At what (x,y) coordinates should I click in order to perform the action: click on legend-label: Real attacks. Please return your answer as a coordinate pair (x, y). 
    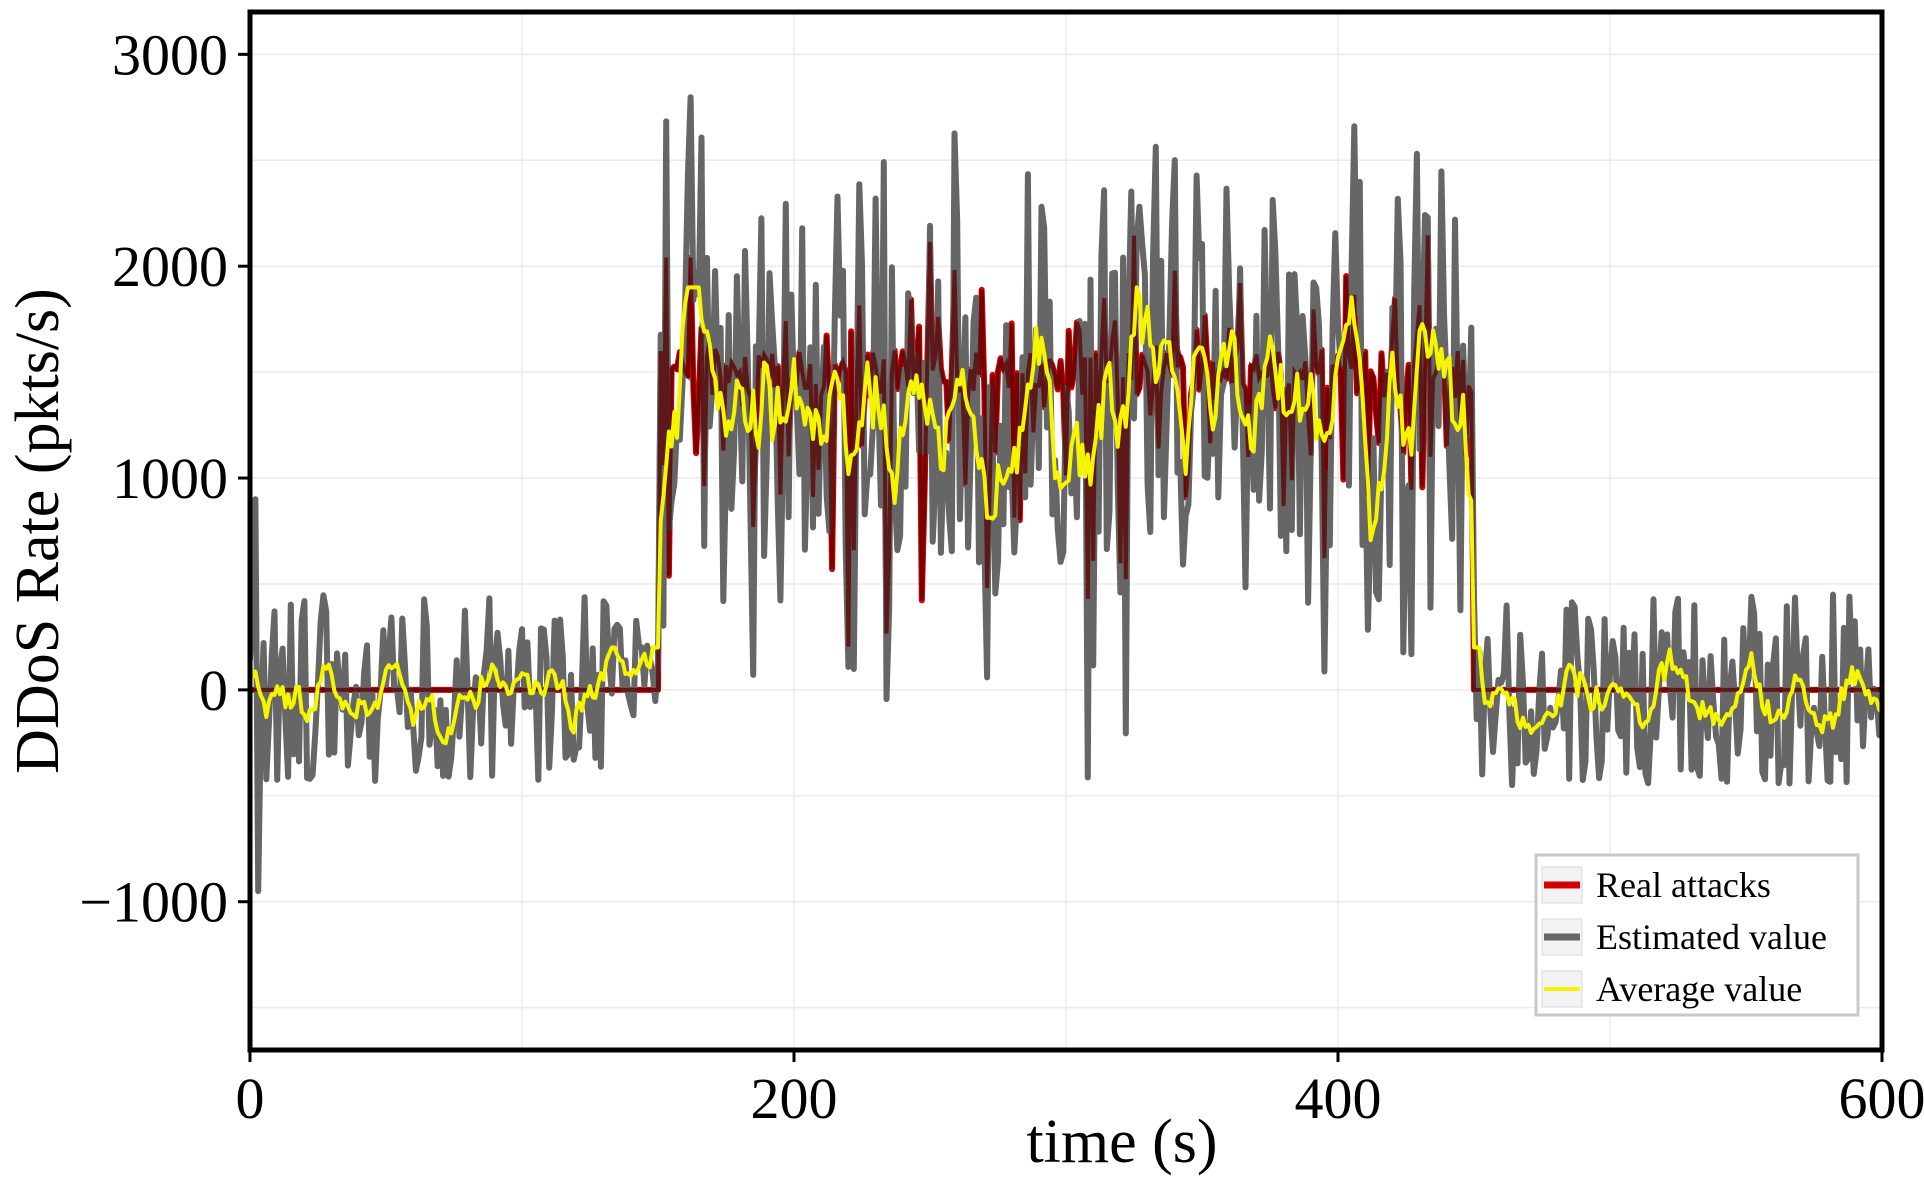
    Looking at the image, I should click on (1683, 885).